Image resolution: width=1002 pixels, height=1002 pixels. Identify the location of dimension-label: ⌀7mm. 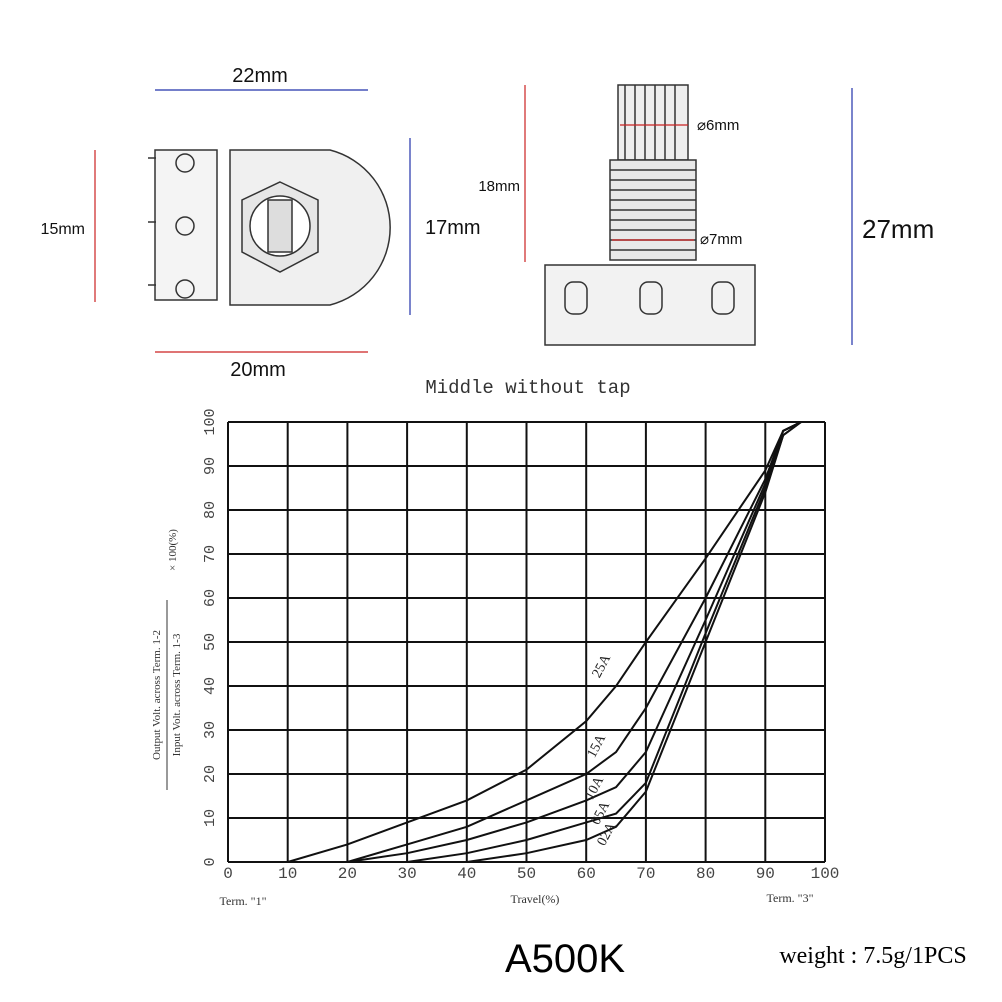
(721, 239).